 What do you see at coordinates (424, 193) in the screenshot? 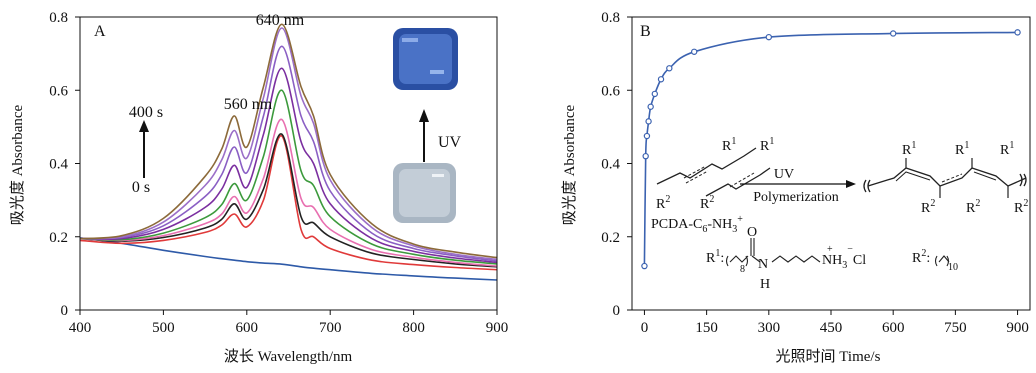
I see `clear-film-photo` at bounding box center [424, 193].